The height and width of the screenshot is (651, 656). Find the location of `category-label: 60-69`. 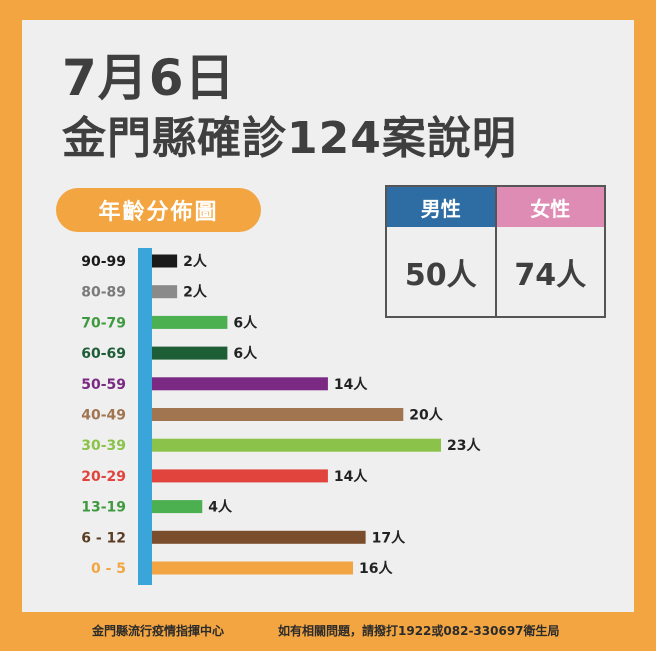

category-label: 60-69 is located at coordinates (103, 354).